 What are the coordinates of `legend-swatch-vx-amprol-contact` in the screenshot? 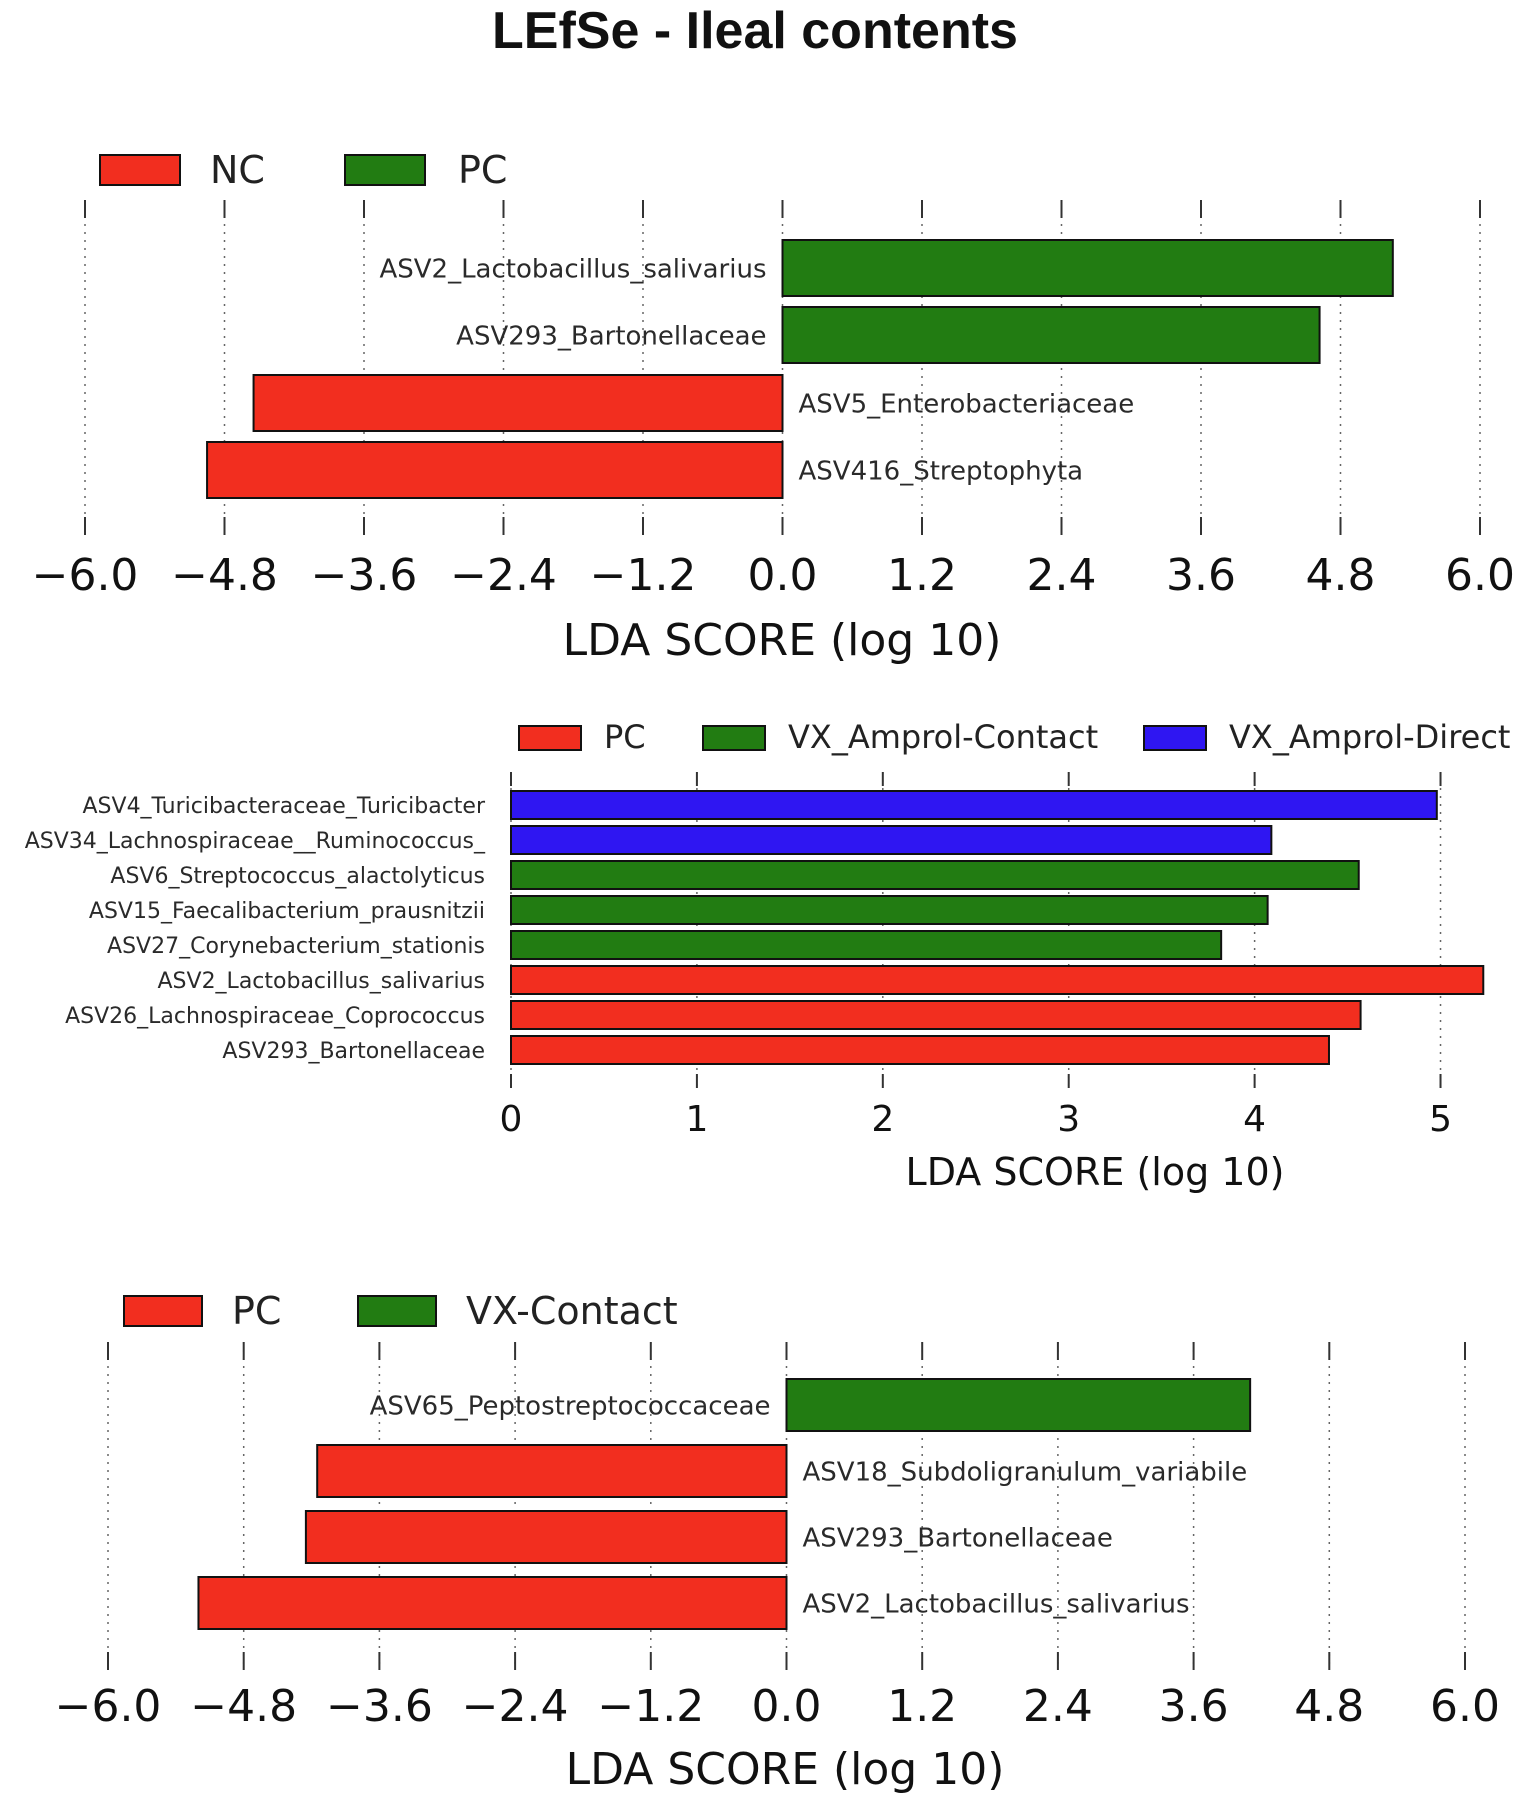 It's located at (734, 738).